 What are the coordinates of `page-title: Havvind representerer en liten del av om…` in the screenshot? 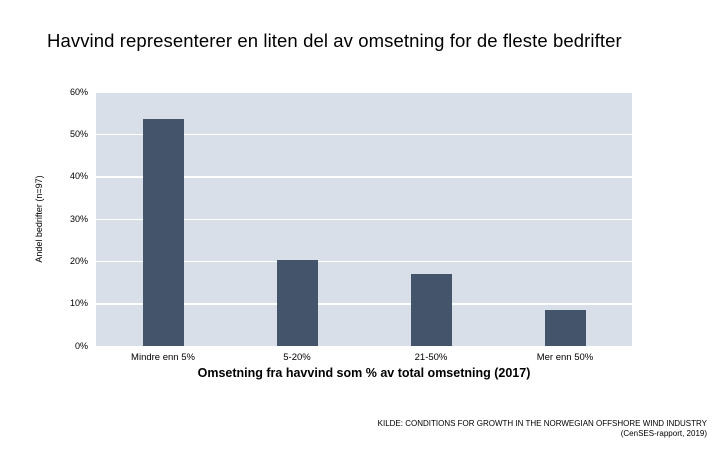 It's located at (334, 40).